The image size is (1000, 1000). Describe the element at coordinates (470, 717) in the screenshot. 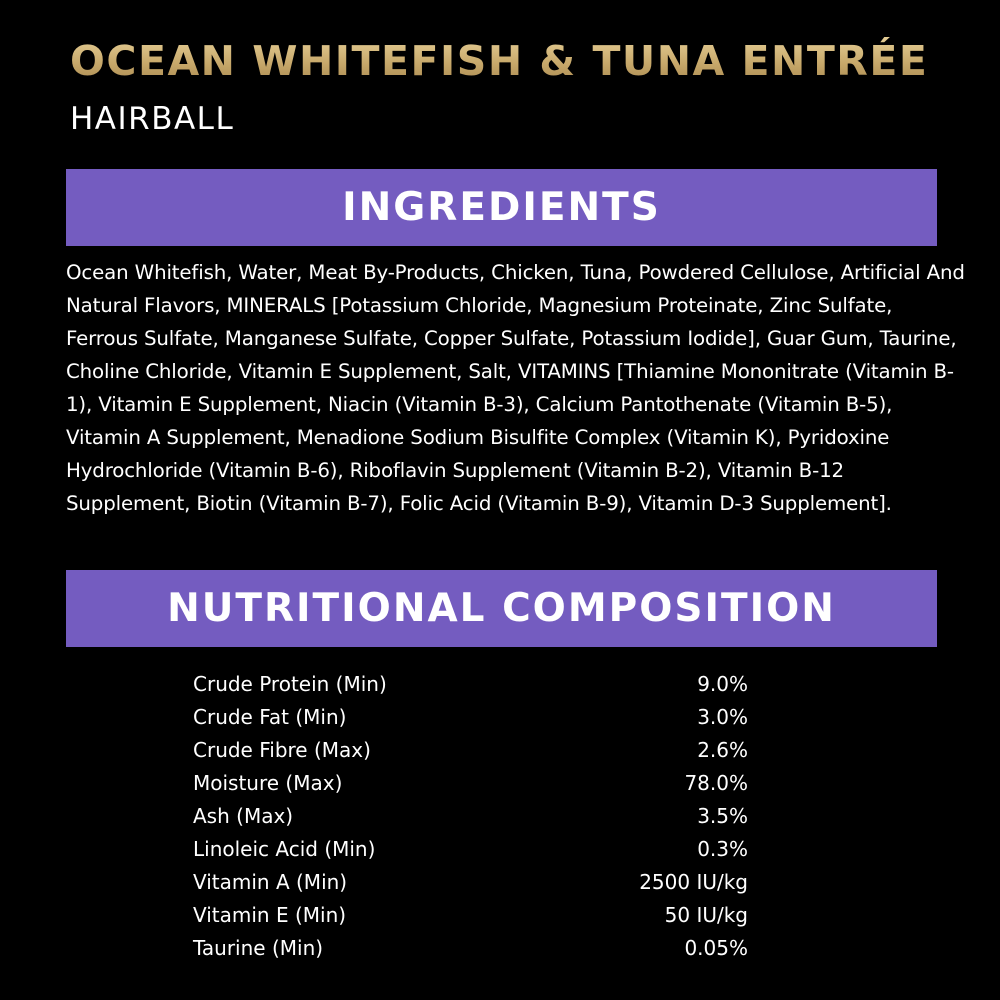

I see `table-row: Crude Fat (Min) 3.0%` at that location.